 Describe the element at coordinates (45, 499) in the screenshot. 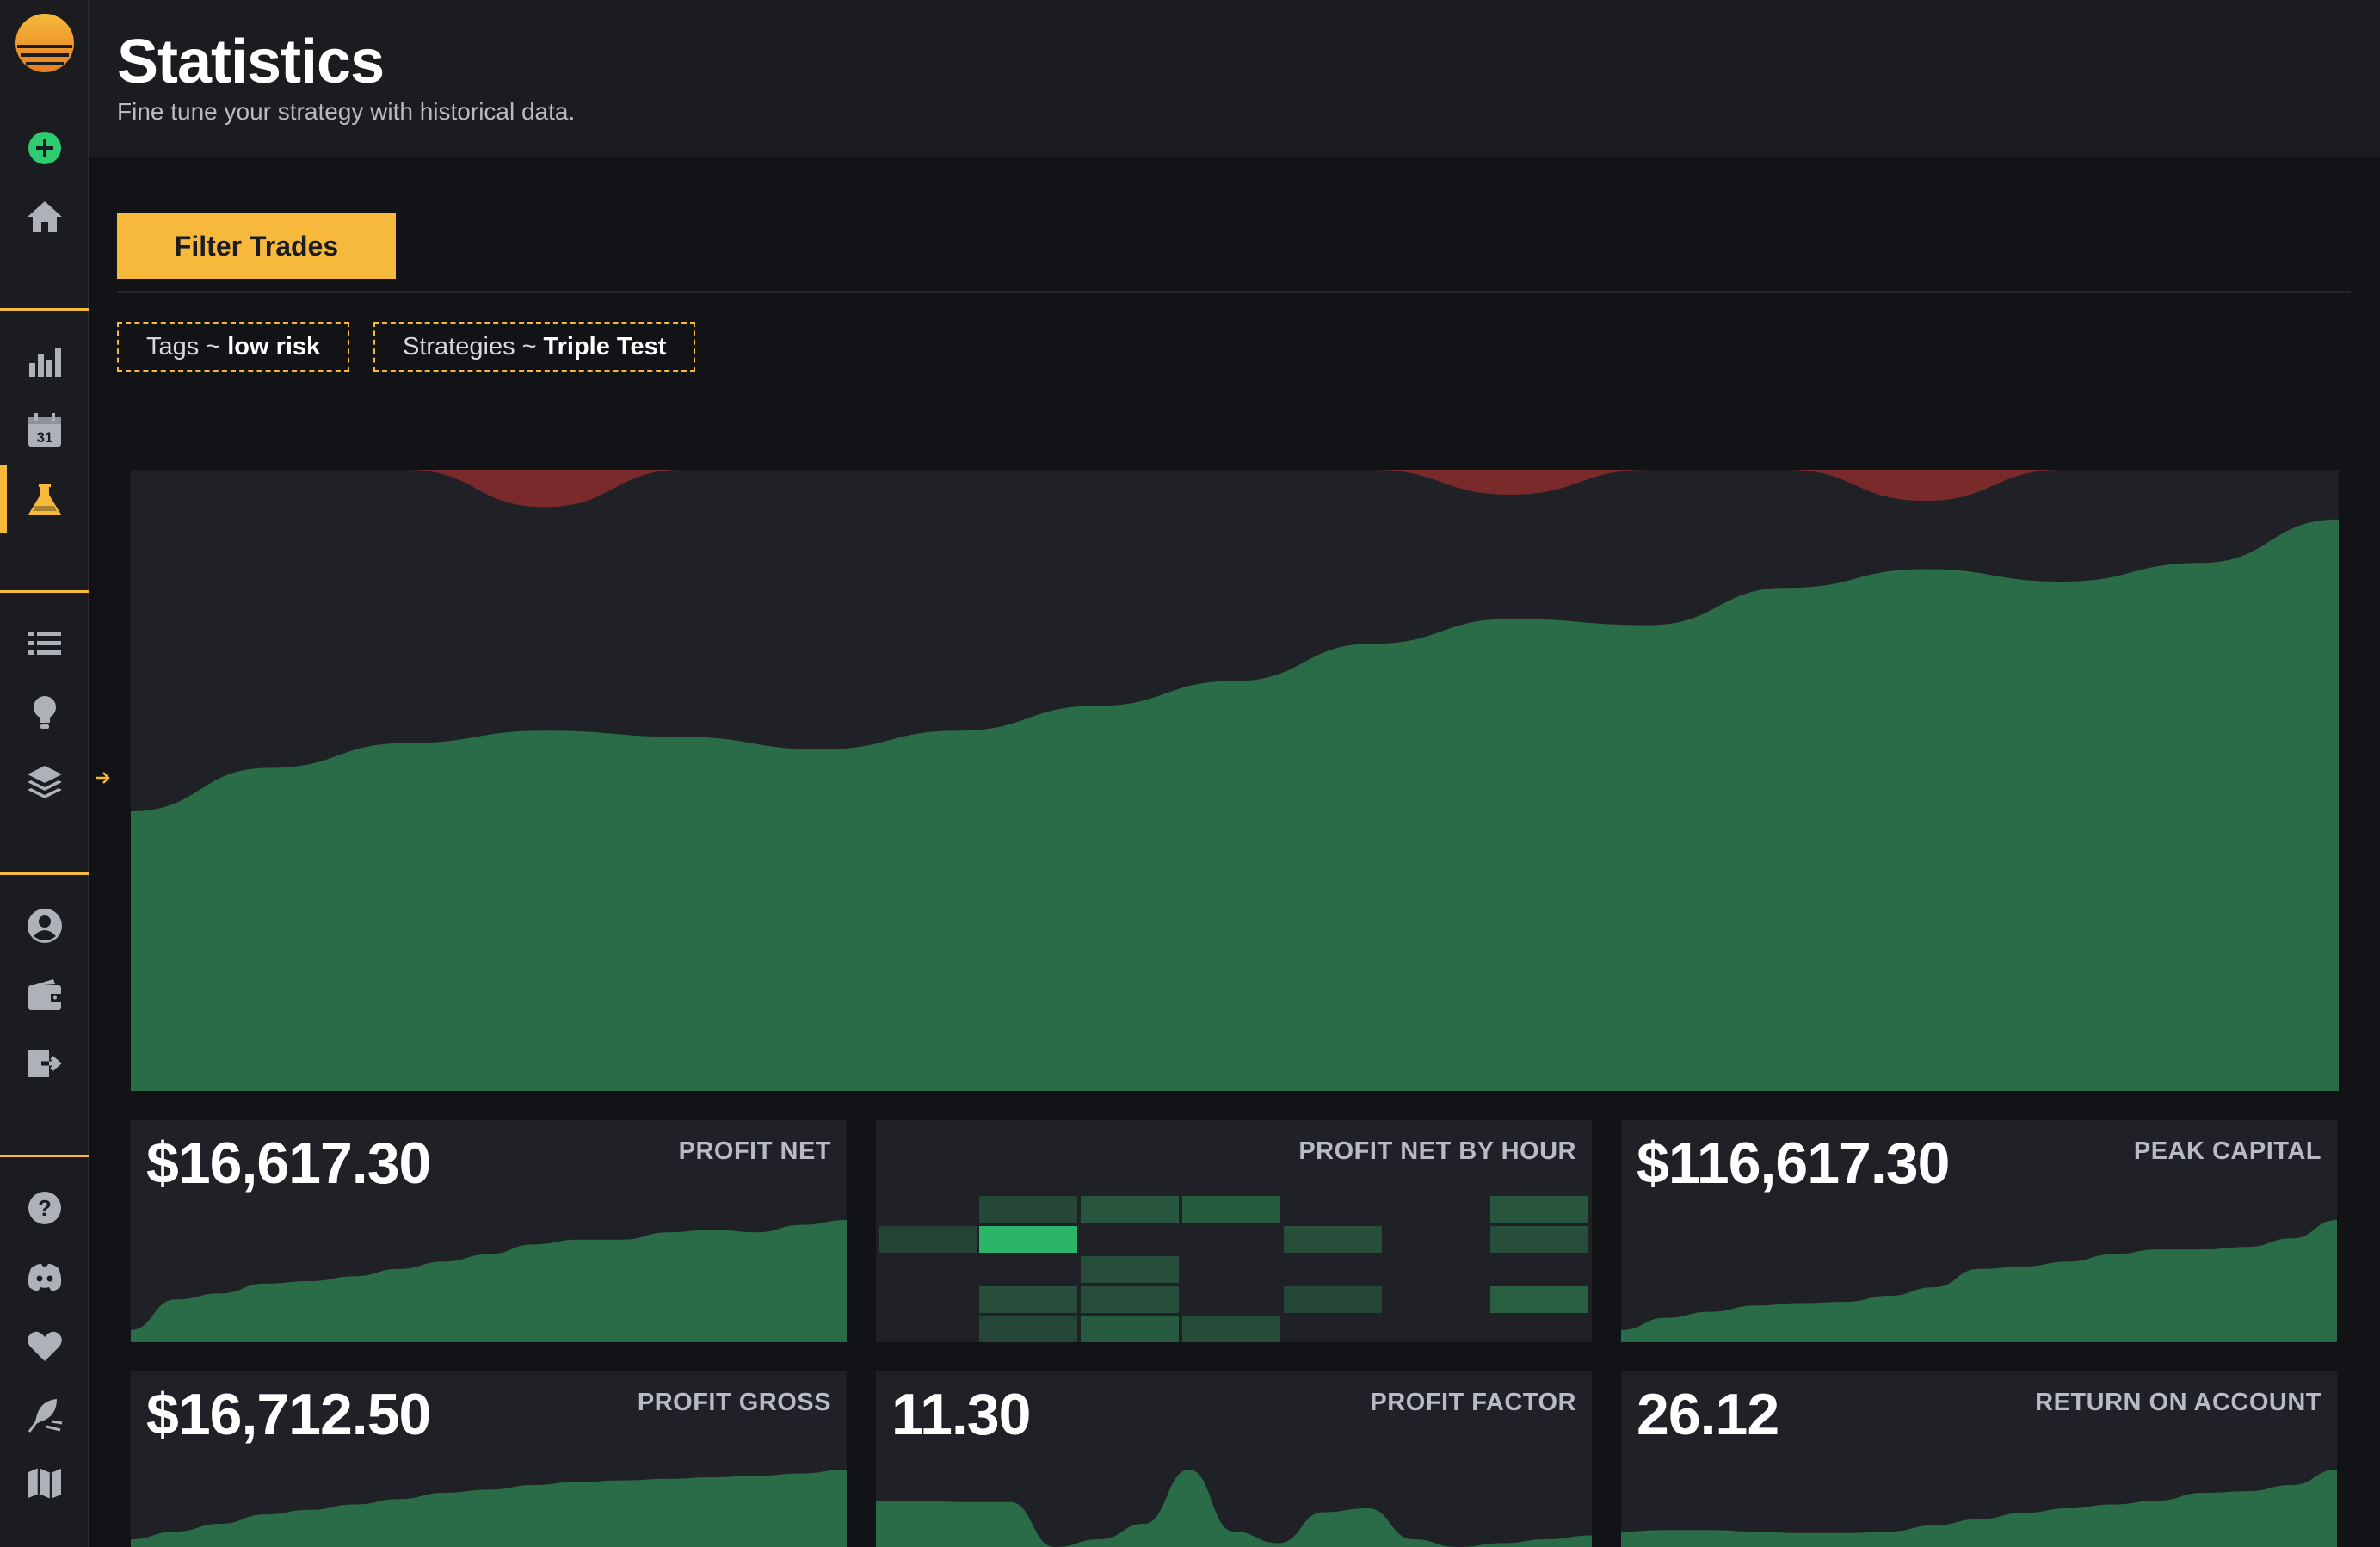

I see `flask-icon` at that location.